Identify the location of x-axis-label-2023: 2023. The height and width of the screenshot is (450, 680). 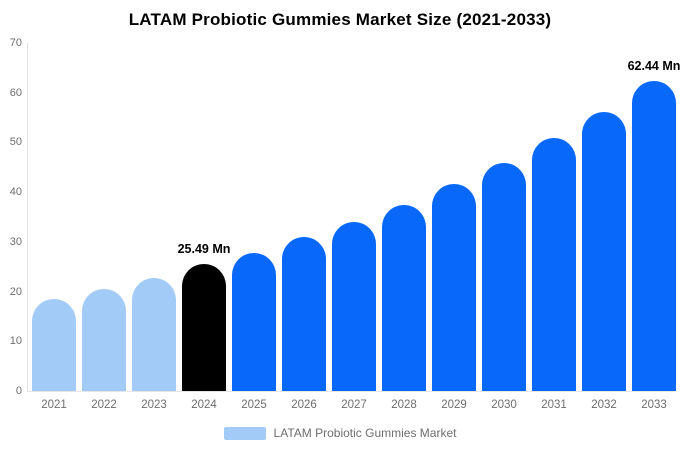
(154, 405).